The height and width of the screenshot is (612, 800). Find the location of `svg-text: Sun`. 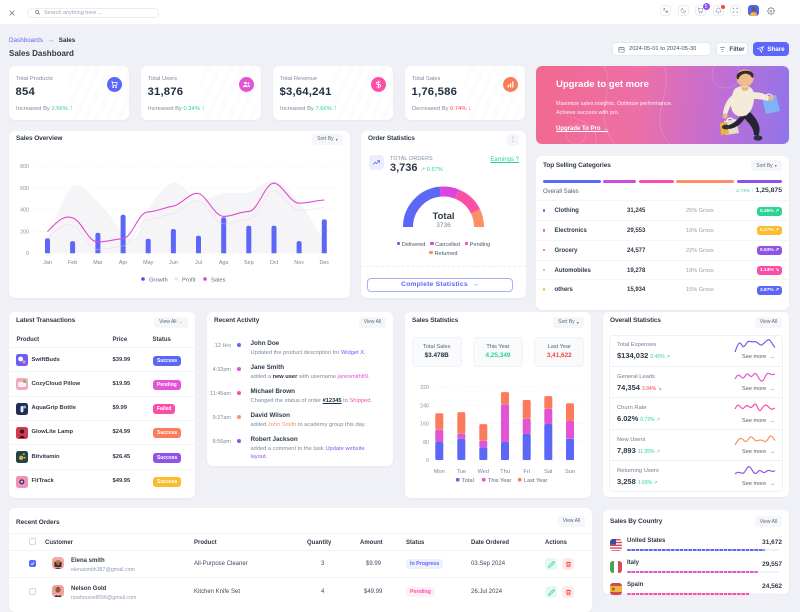

svg-text: Sun is located at coordinates (570, 472).